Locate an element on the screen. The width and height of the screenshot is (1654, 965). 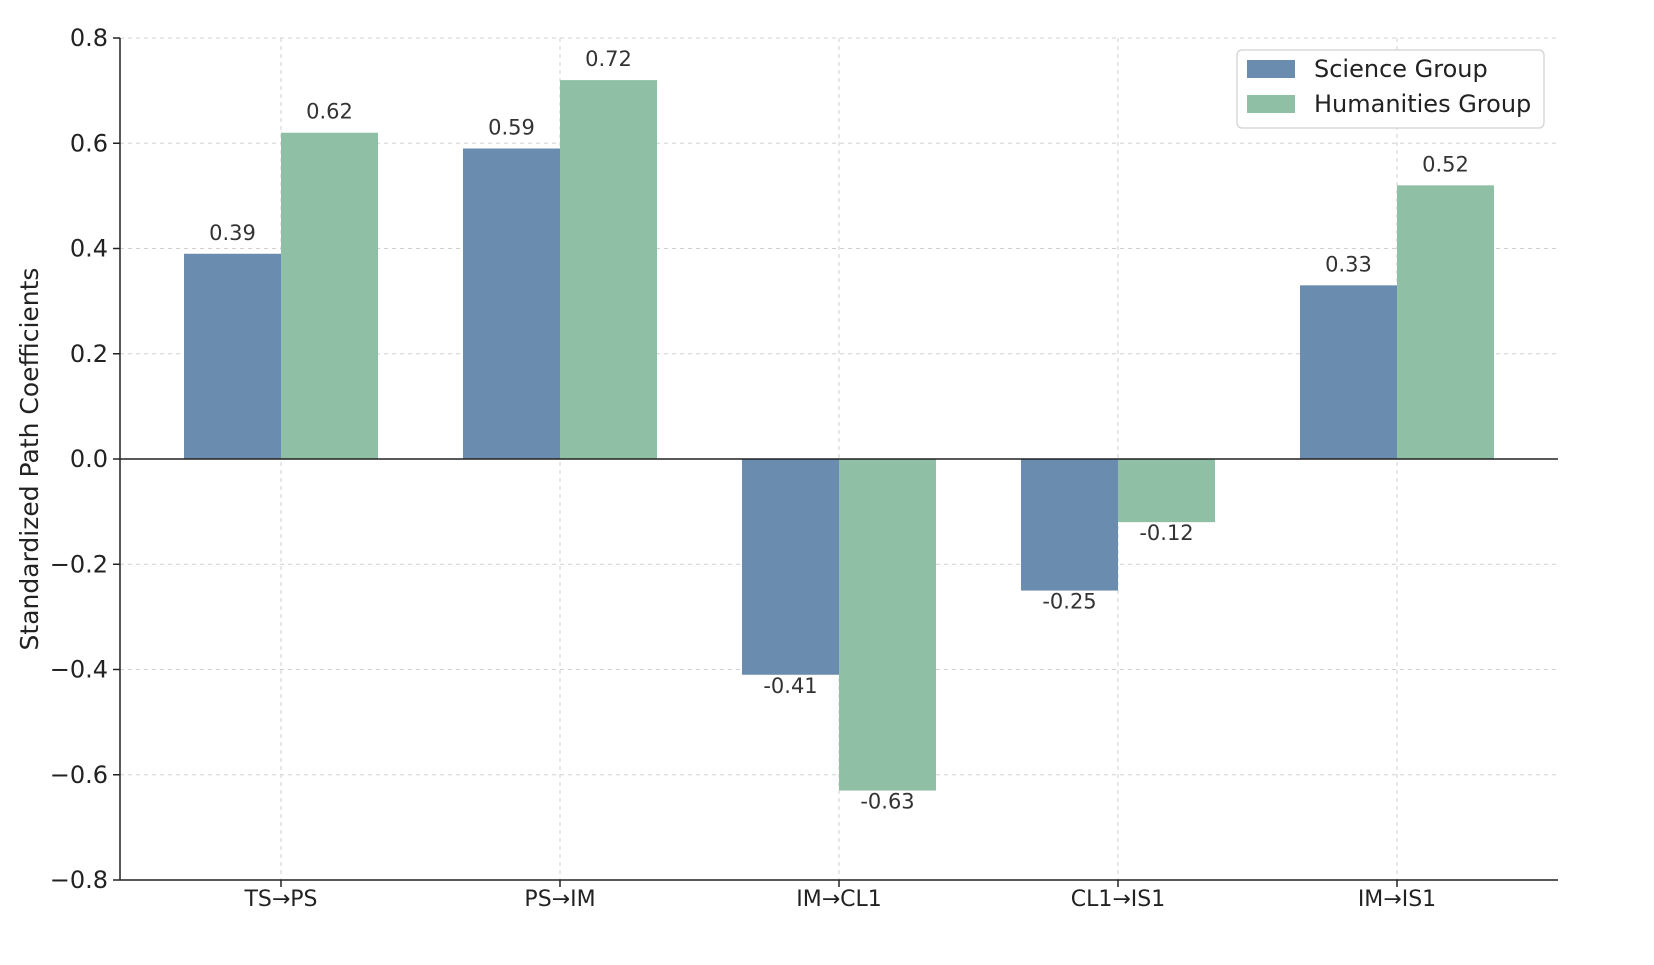
data-label: -0.25 is located at coordinates (1069, 602).